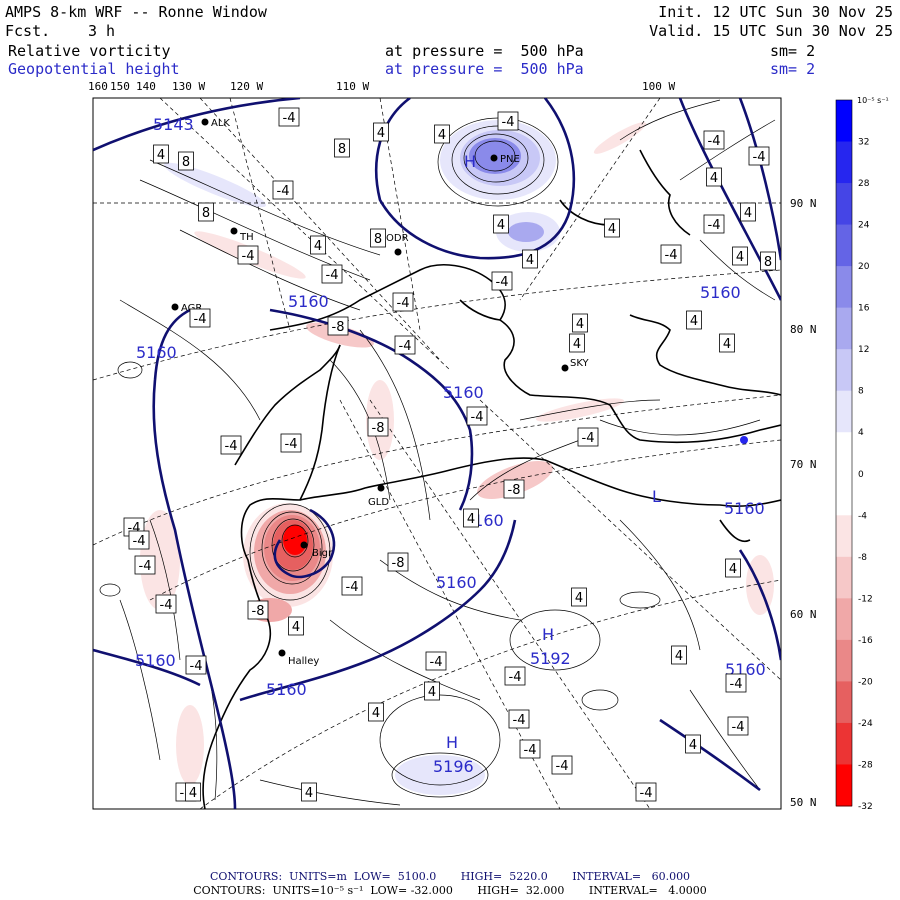 This screenshot has width=900, height=900. I want to click on station-label: Halley, so click(303, 661).